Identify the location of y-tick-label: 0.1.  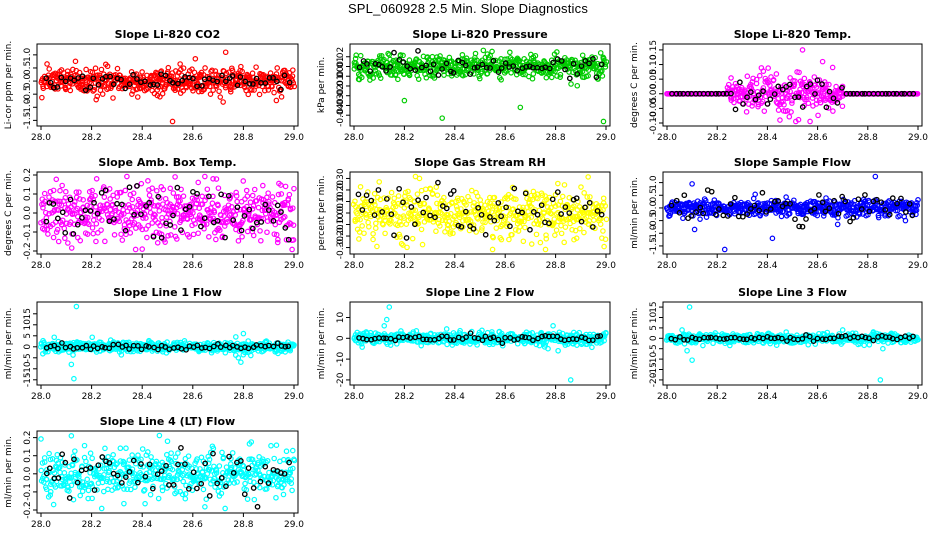
(28, 194).